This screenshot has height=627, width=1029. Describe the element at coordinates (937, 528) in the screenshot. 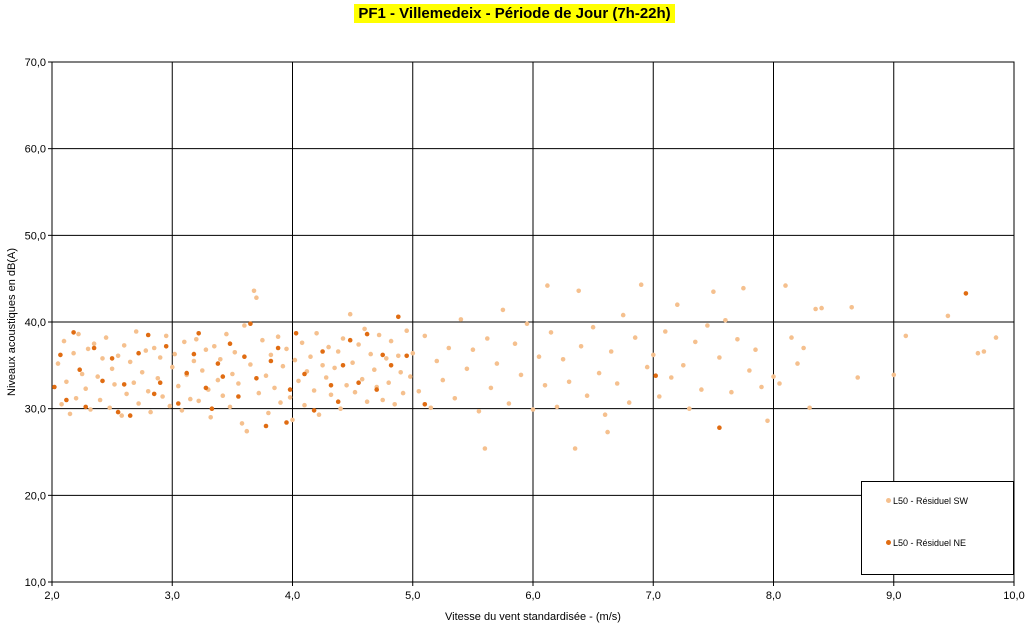

I see `legend: L50 - Résiduel SW L50 - Résiduel NE` at that location.